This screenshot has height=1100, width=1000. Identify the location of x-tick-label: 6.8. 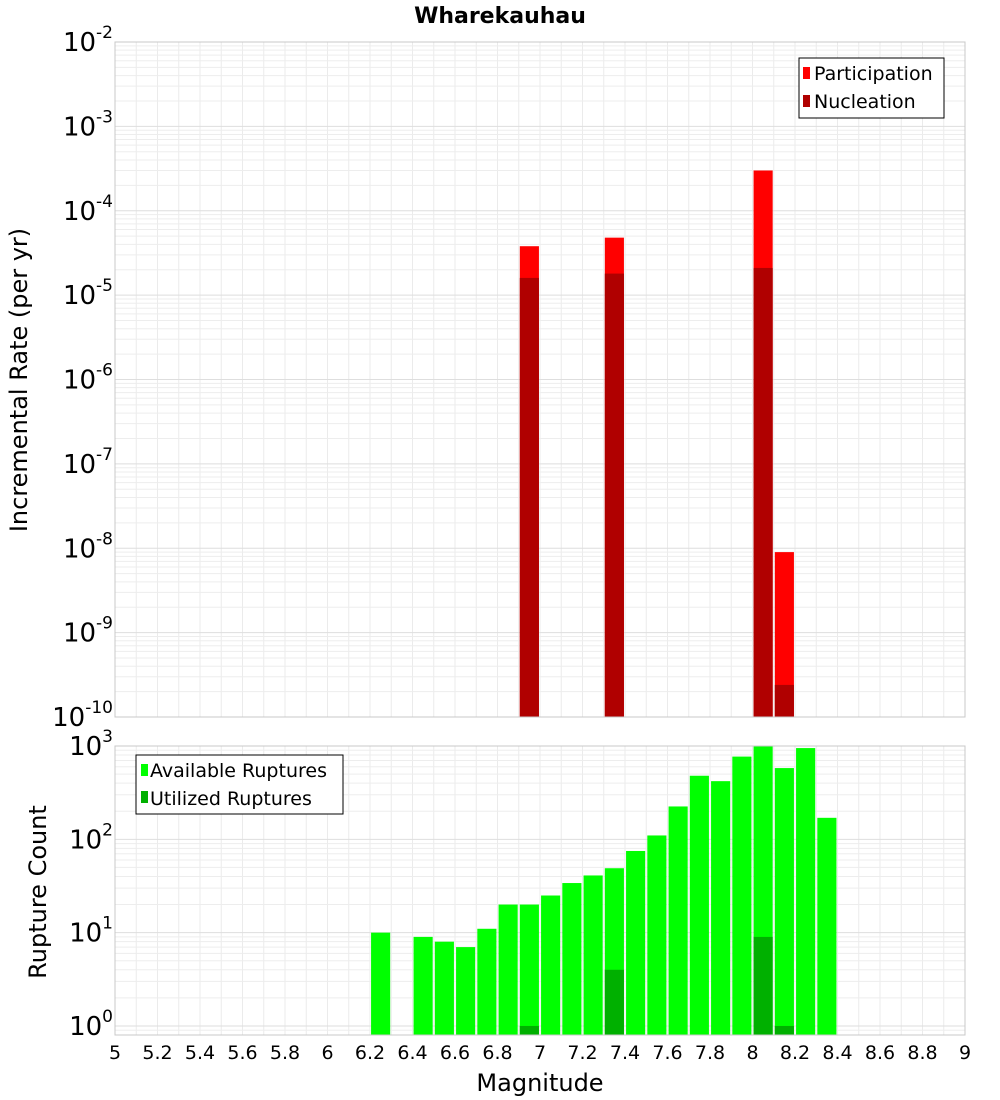
(497, 1053).